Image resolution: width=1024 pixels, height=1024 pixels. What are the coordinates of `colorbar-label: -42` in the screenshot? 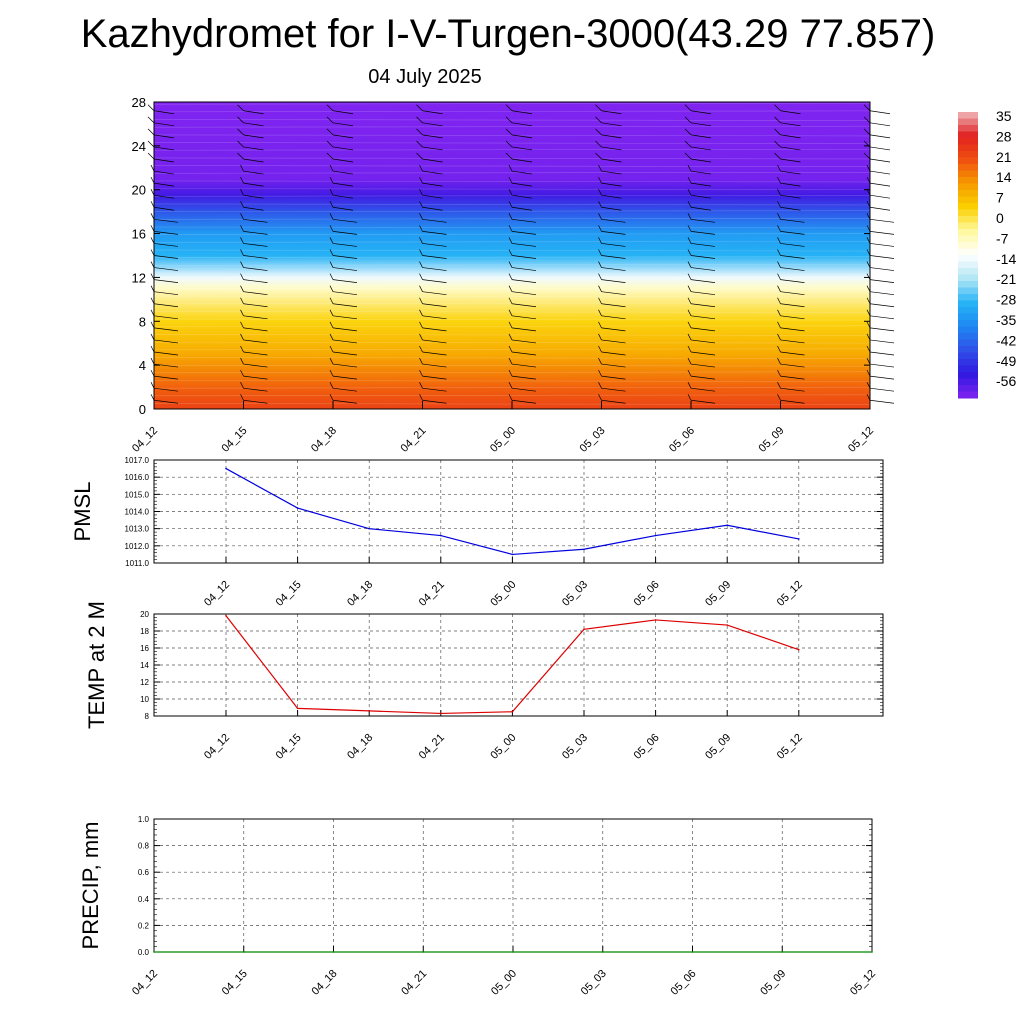 It's located at (1006, 340).